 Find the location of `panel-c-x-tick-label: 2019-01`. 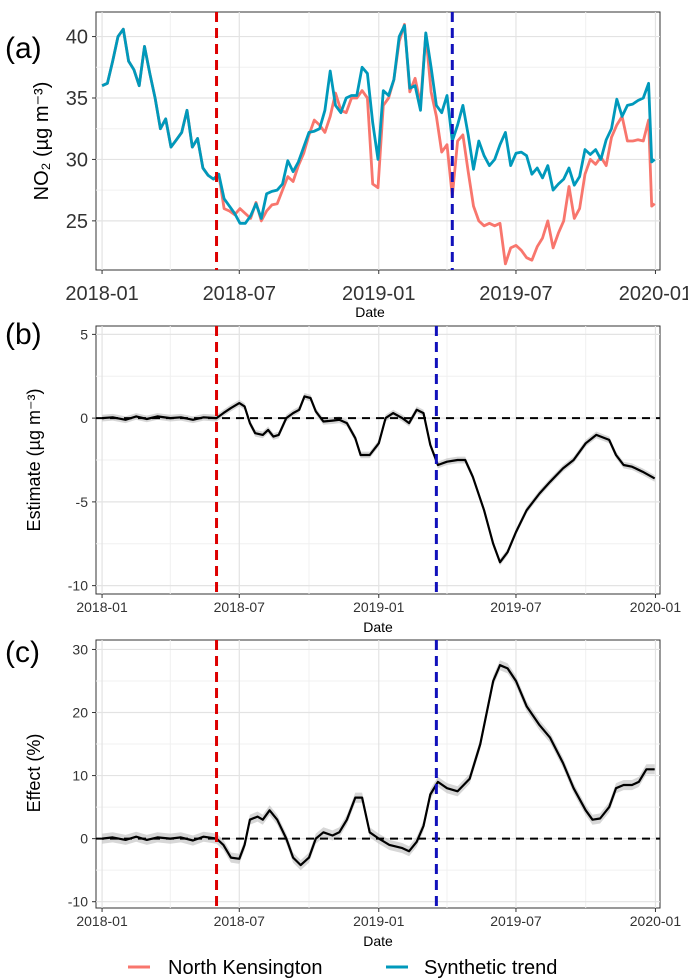

panel-c-x-tick-label: 2019-01 is located at coordinates (379, 921).